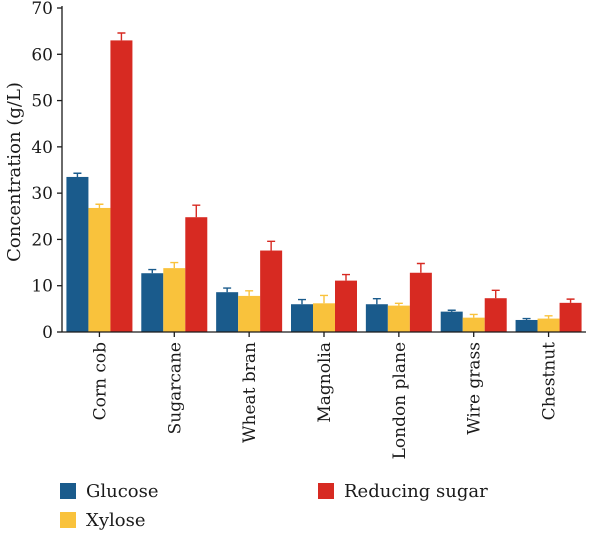  I want to click on error-bar-reducing-sugar-wheat-bran, so click(271, 245).